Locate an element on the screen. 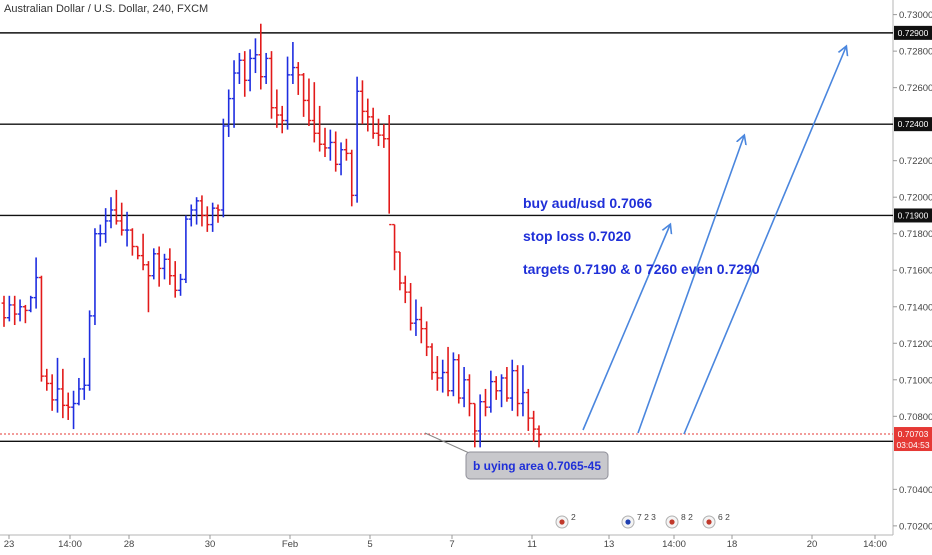  x-tick-label: Feb is located at coordinates (290, 544).